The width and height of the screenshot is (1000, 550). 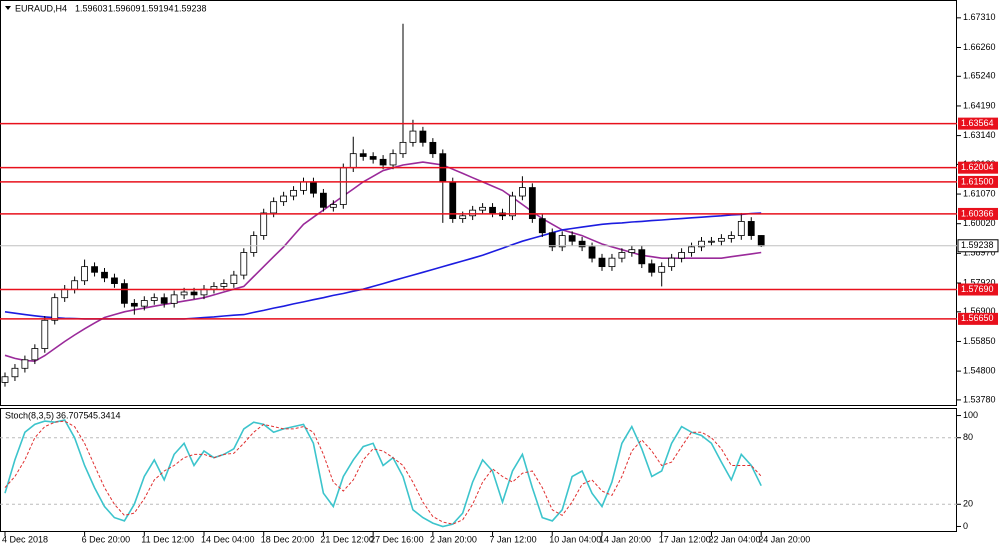 I want to click on stoch-main: 36.7075, so click(x=72, y=415).